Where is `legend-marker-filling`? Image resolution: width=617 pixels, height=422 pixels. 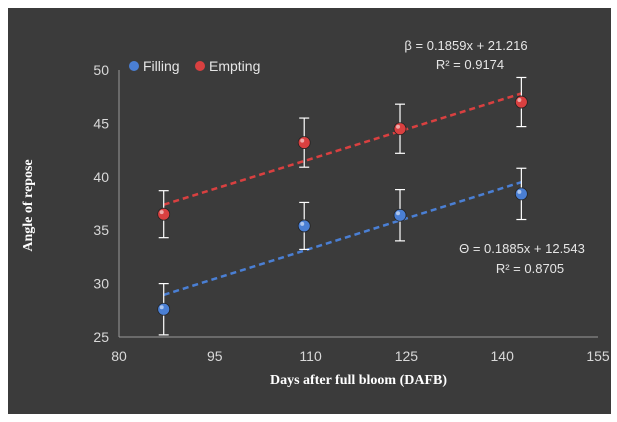
legend-marker-filling is located at coordinates (134, 66).